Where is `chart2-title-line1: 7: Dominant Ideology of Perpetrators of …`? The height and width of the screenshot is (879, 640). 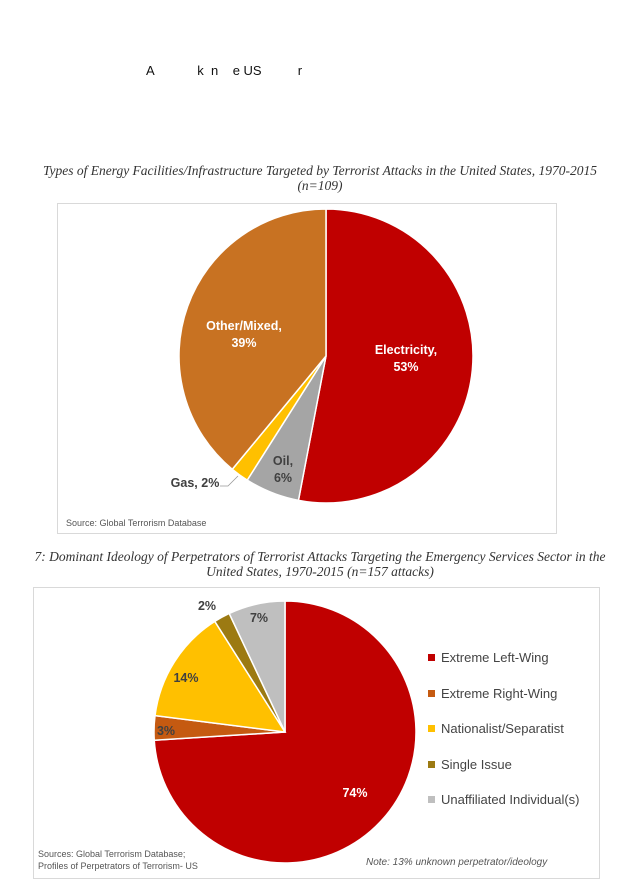 chart2-title-line1: 7: Dominant Ideology of Perpetrators of … is located at coordinates (320, 556).